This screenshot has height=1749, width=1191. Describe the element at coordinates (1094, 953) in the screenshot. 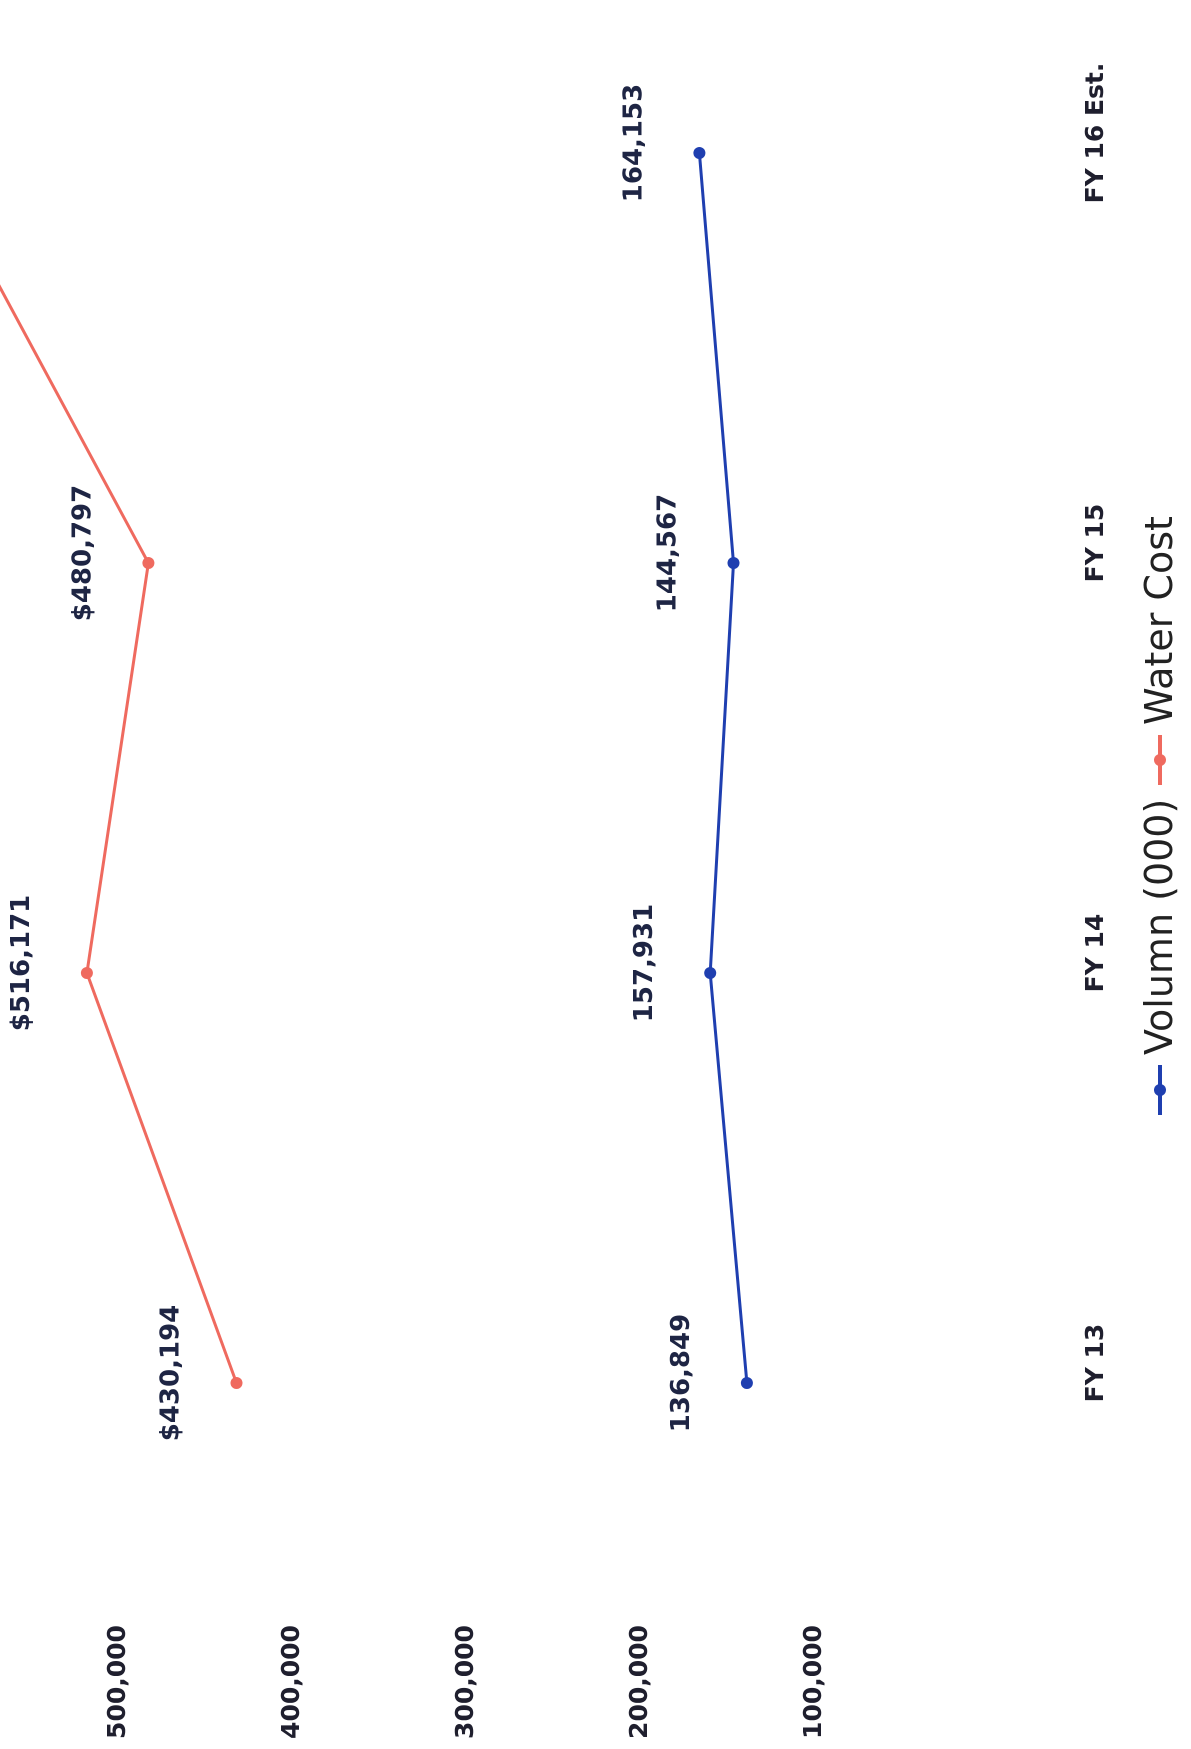

I see `category-label: FY 14` at that location.